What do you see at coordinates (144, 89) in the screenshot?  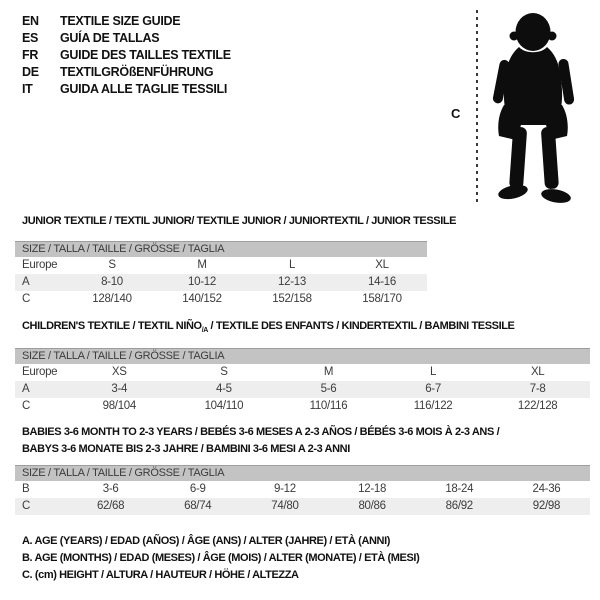 I see `language-title: GUIDA ALLE TAGLIE TESSILI` at bounding box center [144, 89].